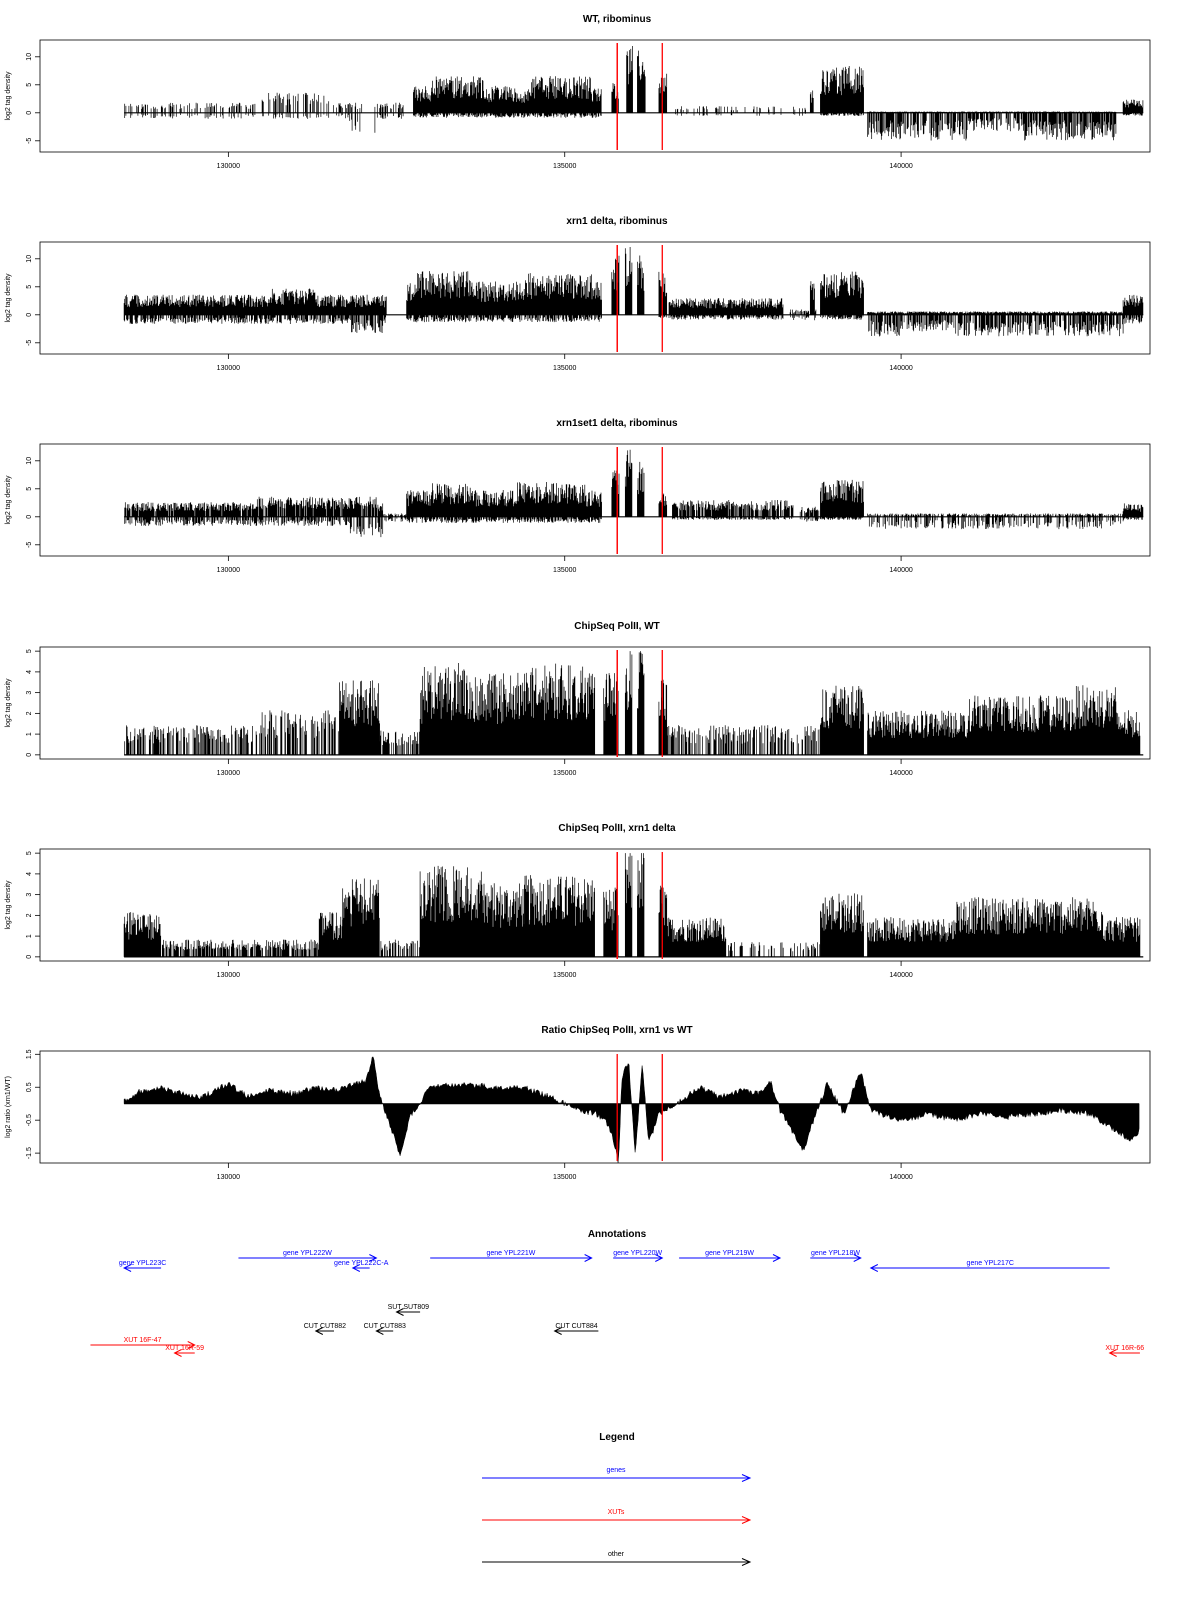 This screenshot has height=1600, width=1200. I want to click on y-tick-label: 4, so click(29, 874).